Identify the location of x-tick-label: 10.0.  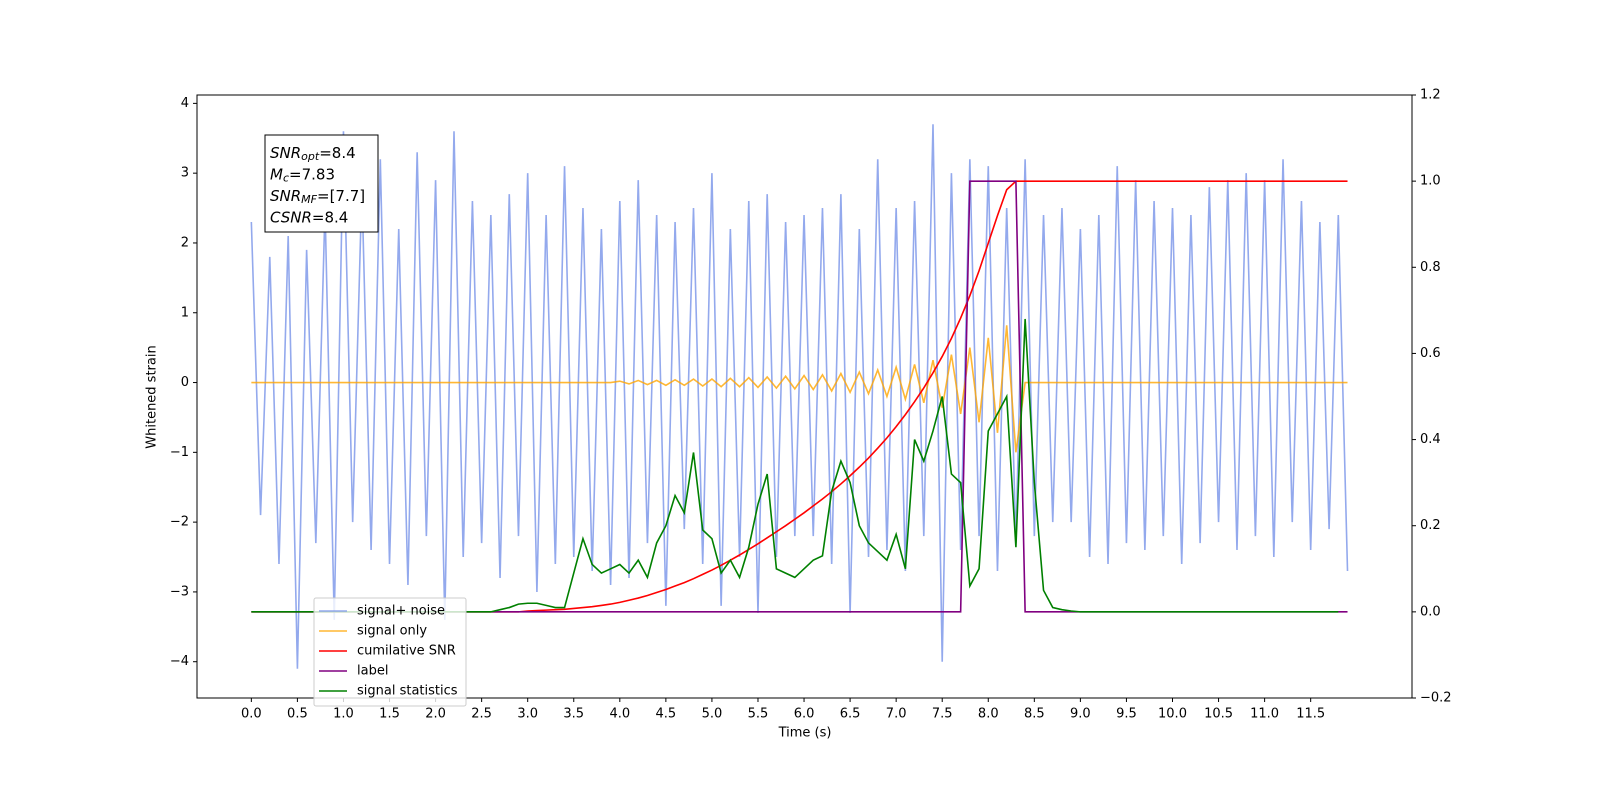
(1172, 714).